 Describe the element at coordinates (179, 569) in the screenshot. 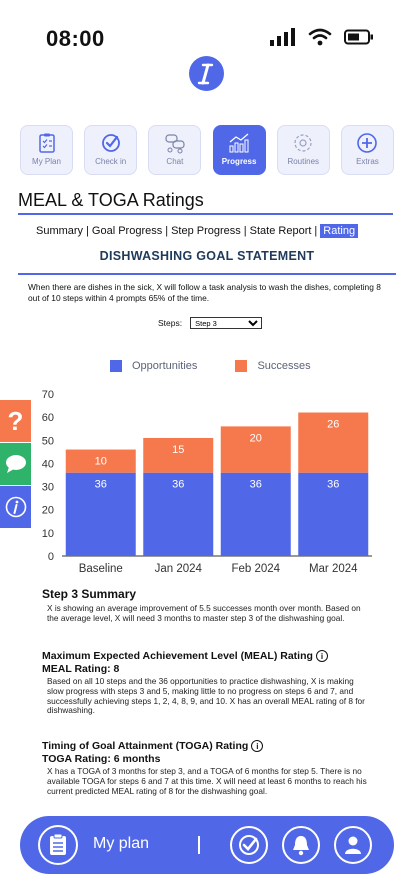

I see `x-tick-label: Jan 2024` at that location.